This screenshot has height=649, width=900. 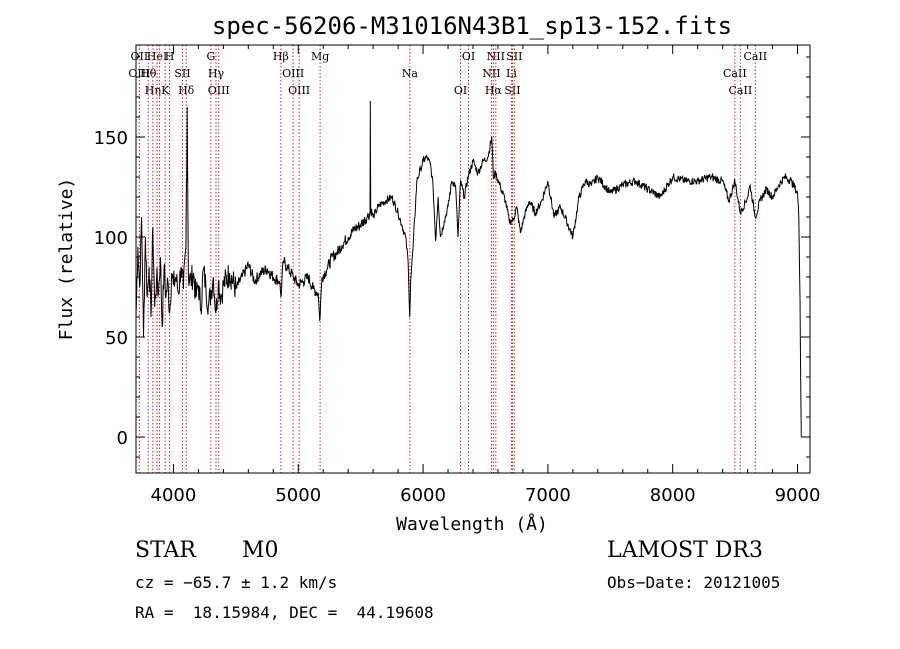 I want to click on survey-name: LAMOST DR3, so click(x=685, y=550).